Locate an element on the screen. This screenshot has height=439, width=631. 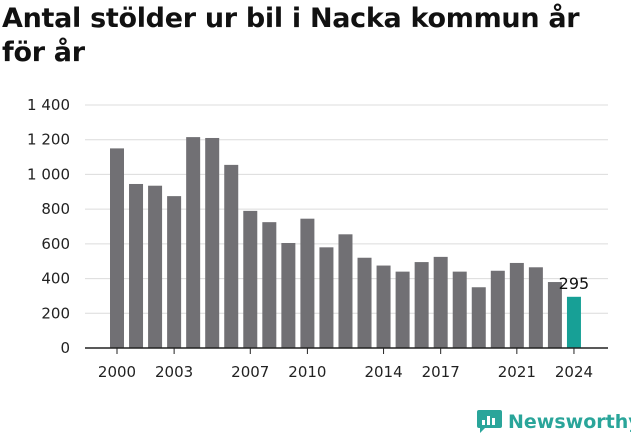
bar-2000 is located at coordinates (117, 248).